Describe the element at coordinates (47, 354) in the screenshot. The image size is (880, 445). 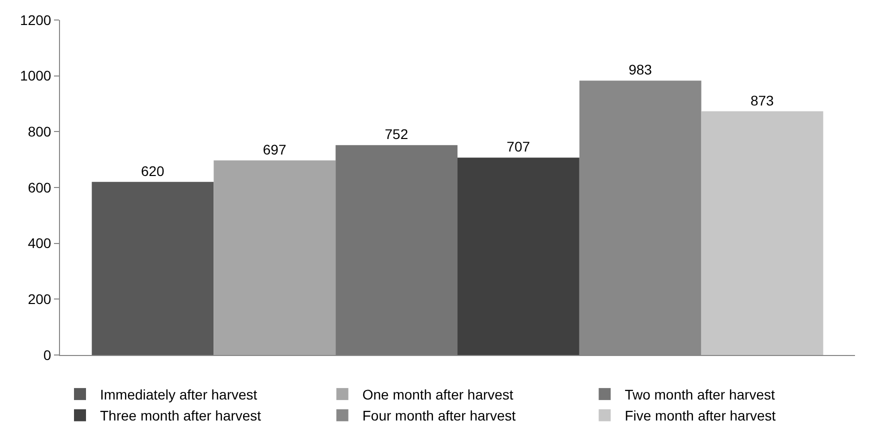
I see `y-tick-label: 0` at that location.